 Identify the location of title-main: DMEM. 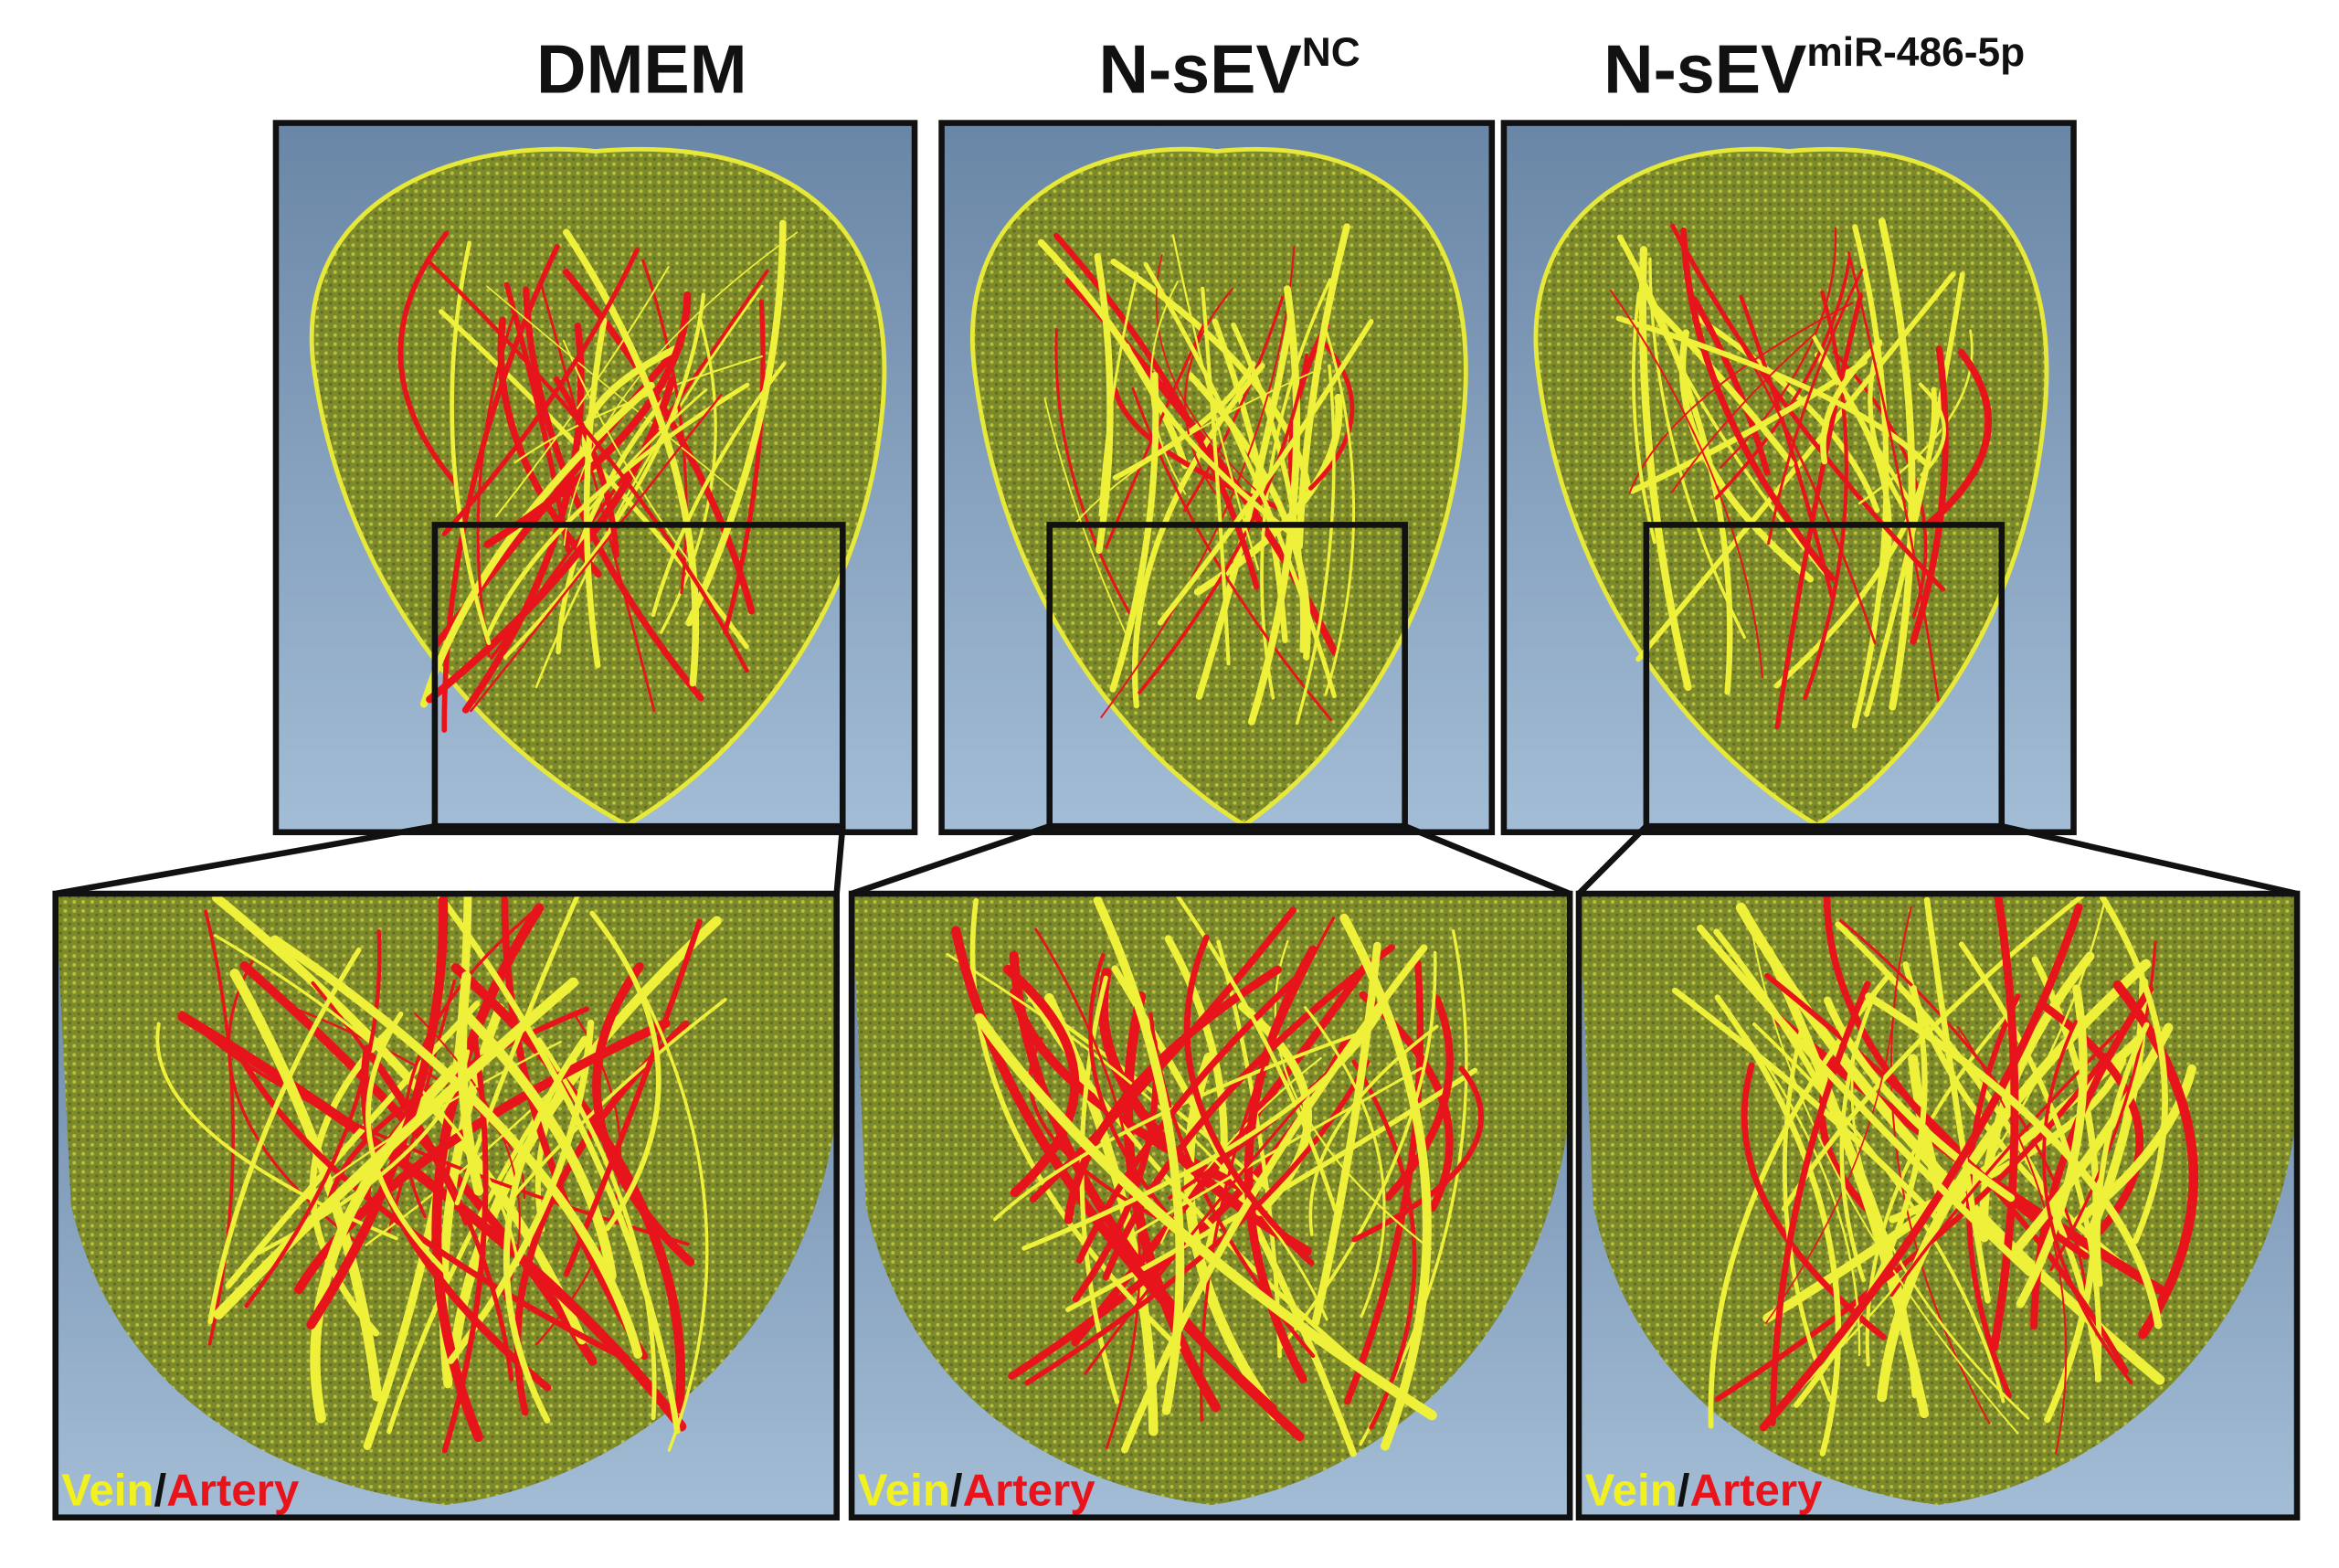
(642, 69).